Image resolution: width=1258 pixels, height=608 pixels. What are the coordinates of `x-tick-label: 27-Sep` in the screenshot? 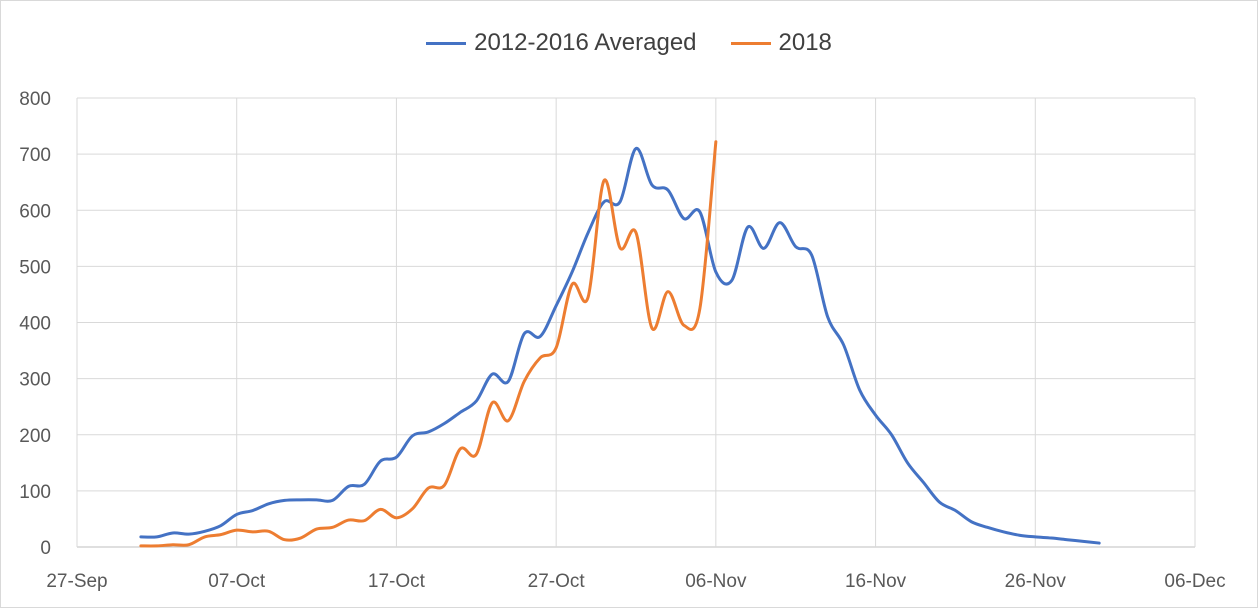 It's located at (76, 581).